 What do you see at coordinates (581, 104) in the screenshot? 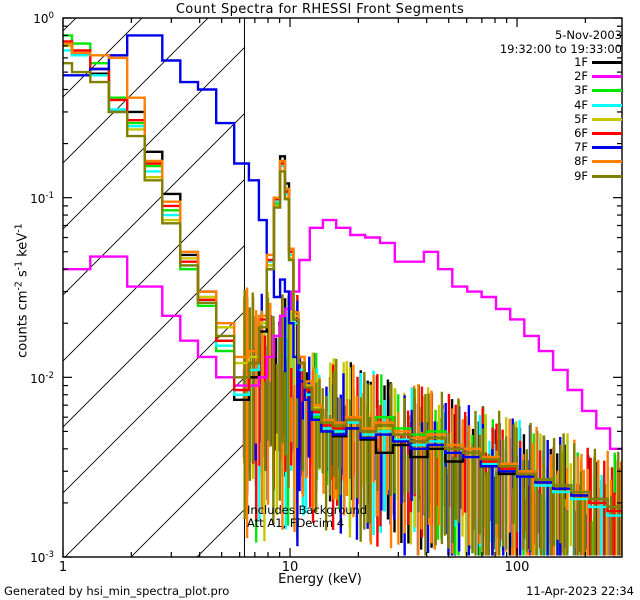
I see `legend-label: 4F` at bounding box center [581, 104].